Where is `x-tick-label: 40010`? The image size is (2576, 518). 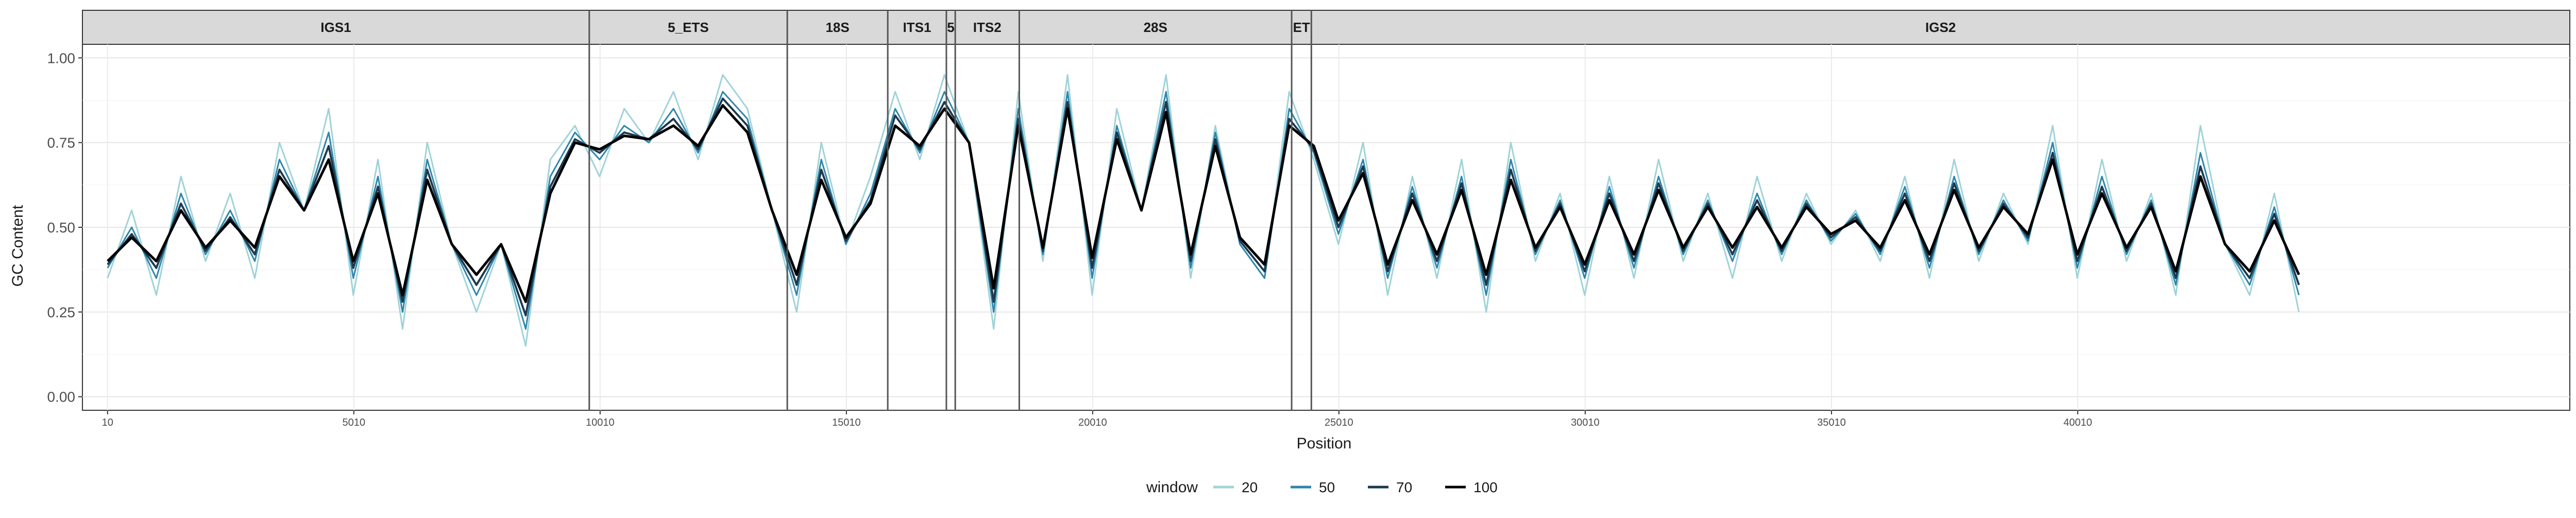 x-tick-label: 40010 is located at coordinates (2077, 423).